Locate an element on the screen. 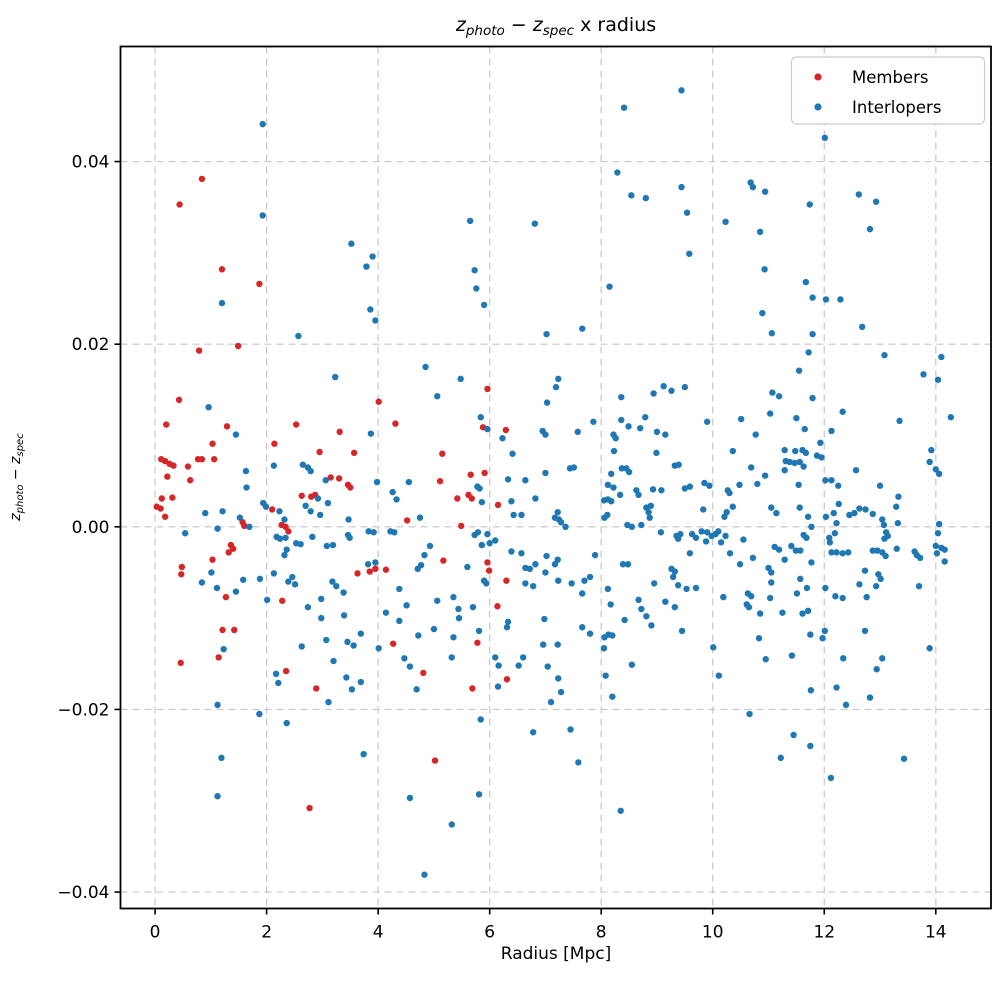 This screenshot has width=1004, height=985. y-tick-label: 0.04 is located at coordinates (91, 163).